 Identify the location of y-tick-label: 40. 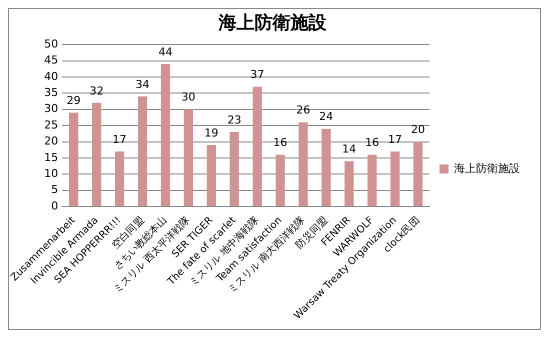
(51, 76).